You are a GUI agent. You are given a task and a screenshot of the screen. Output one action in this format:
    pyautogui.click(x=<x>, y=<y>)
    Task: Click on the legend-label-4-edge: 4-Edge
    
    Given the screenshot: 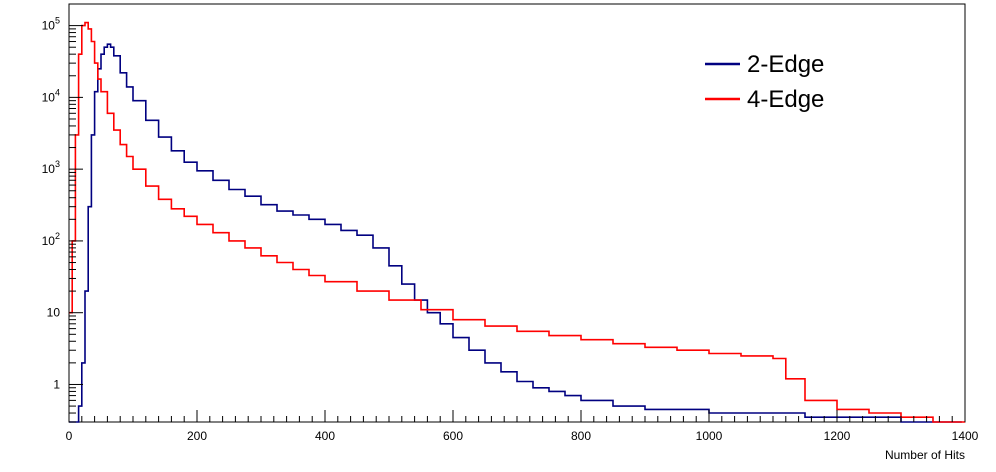 What is the action you would take?
    pyautogui.click(x=785, y=99)
    